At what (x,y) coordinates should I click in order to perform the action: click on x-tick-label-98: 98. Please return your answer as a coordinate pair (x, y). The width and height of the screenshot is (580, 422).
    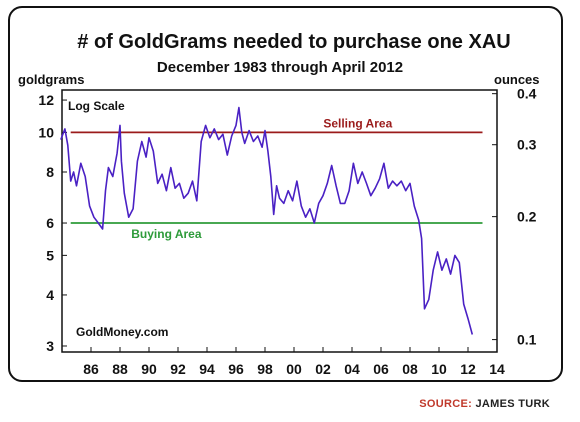
    Looking at the image, I should click on (265, 369).